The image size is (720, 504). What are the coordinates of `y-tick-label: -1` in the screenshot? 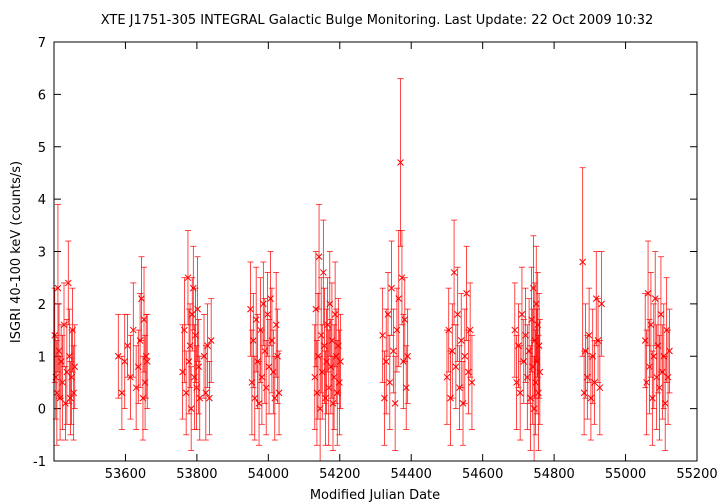 It's located at (39, 462).